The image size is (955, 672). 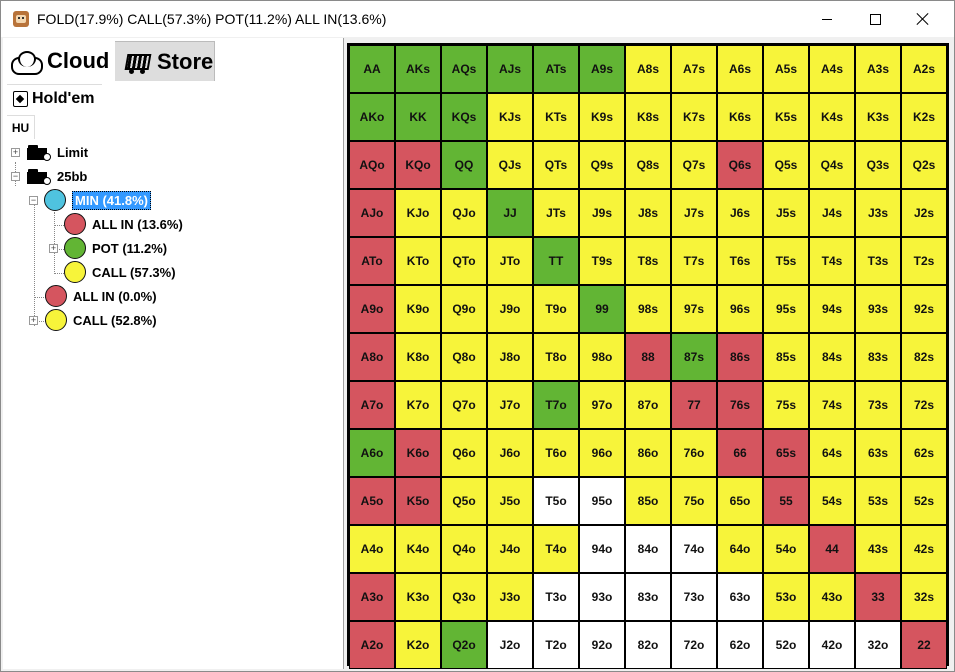 What do you see at coordinates (694, 117) in the screenshot?
I see `hand-cell: K7s` at bounding box center [694, 117].